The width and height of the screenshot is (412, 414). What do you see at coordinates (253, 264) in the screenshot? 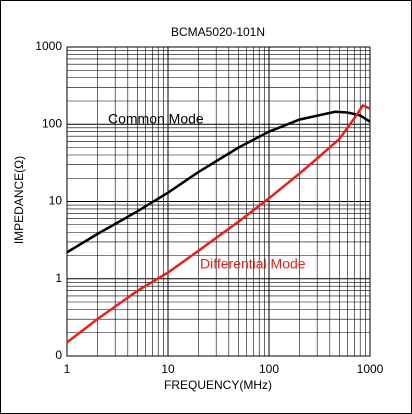
I see `series-label: Differential Mode` at bounding box center [253, 264].